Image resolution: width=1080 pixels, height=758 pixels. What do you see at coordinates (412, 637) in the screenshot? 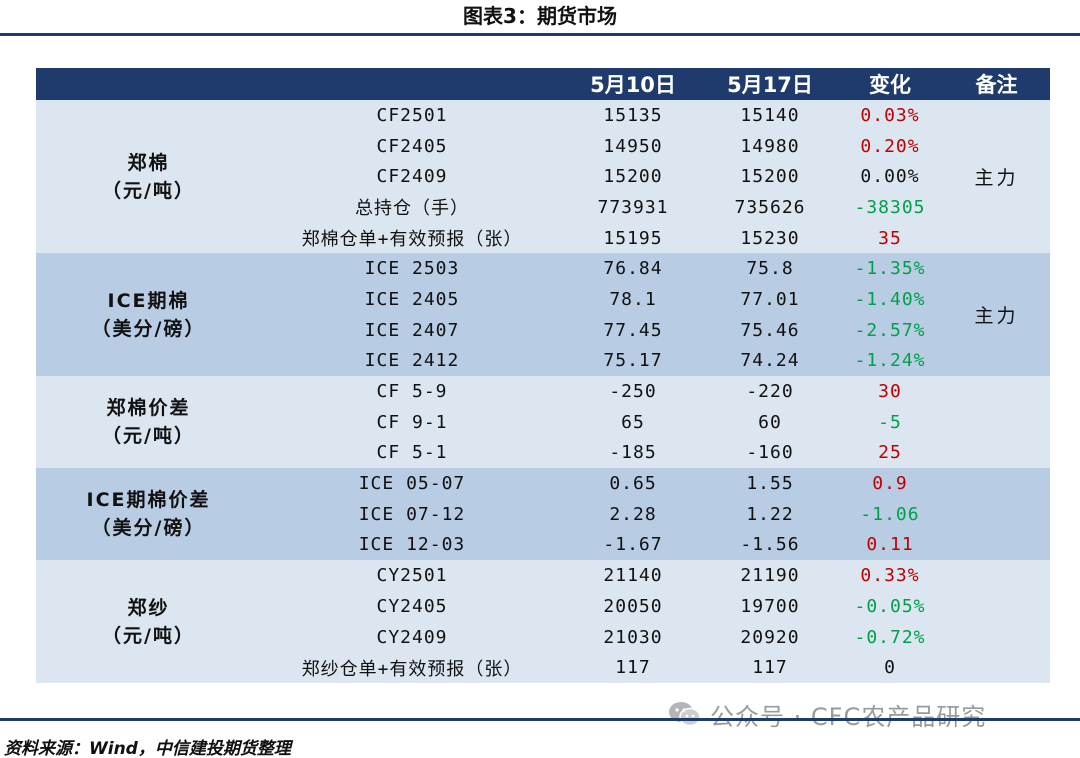
I see `item-cell: CY2409` at bounding box center [412, 637].